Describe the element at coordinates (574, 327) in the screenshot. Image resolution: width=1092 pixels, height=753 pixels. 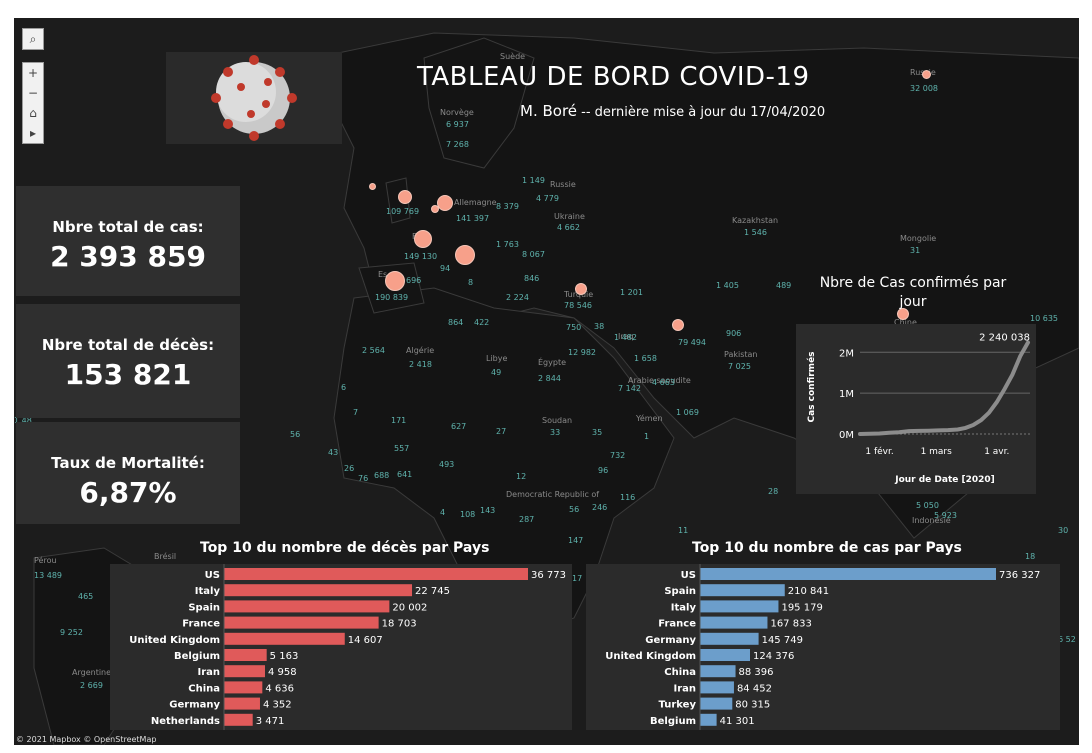
I see `map-case-count: 750` at that location.